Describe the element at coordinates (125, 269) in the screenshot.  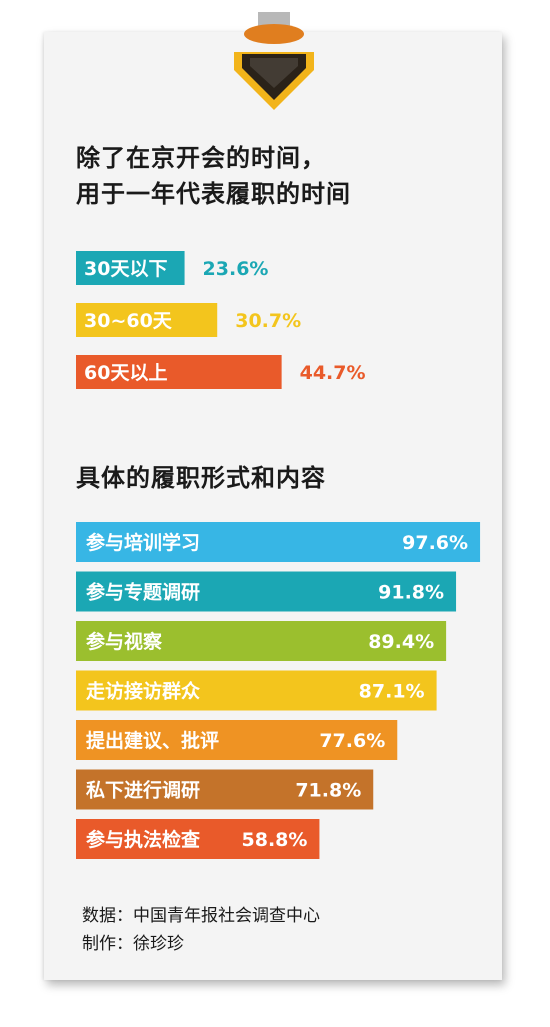
I see `days-bar-label: 30天以下` at that location.